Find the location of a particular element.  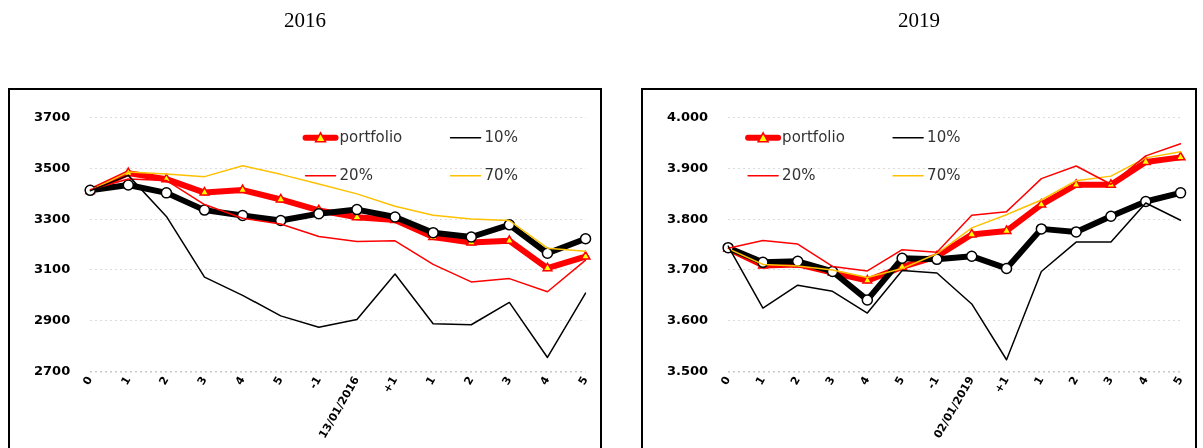

chart-title: 2019 is located at coordinates (919, 20).